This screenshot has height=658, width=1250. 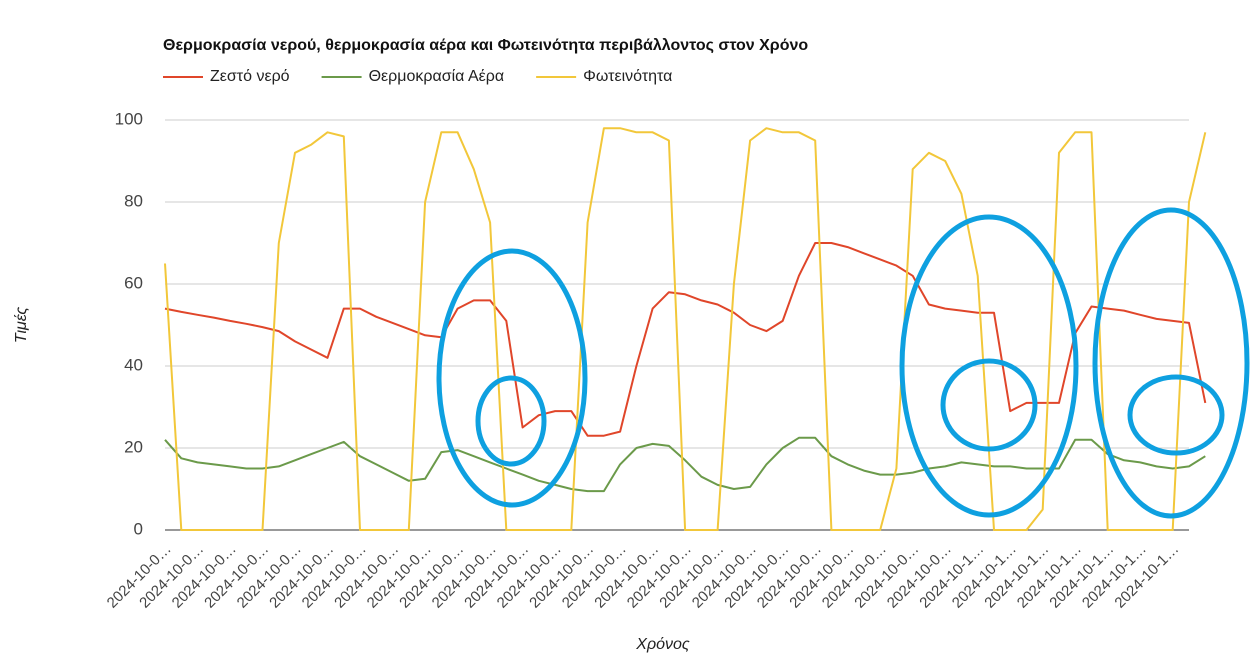 What do you see at coordinates (129, 118) in the screenshot?
I see `y-tick-label: 100` at bounding box center [129, 118].